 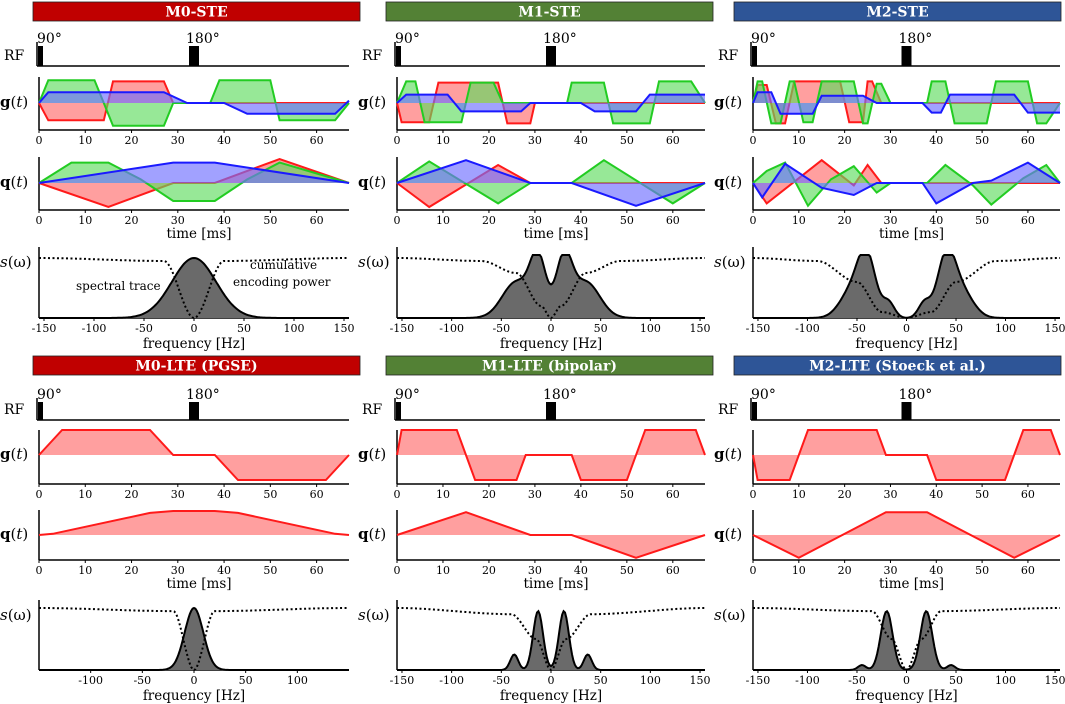 I want to click on q-x-tick-label: 40, so click(x=581, y=220).